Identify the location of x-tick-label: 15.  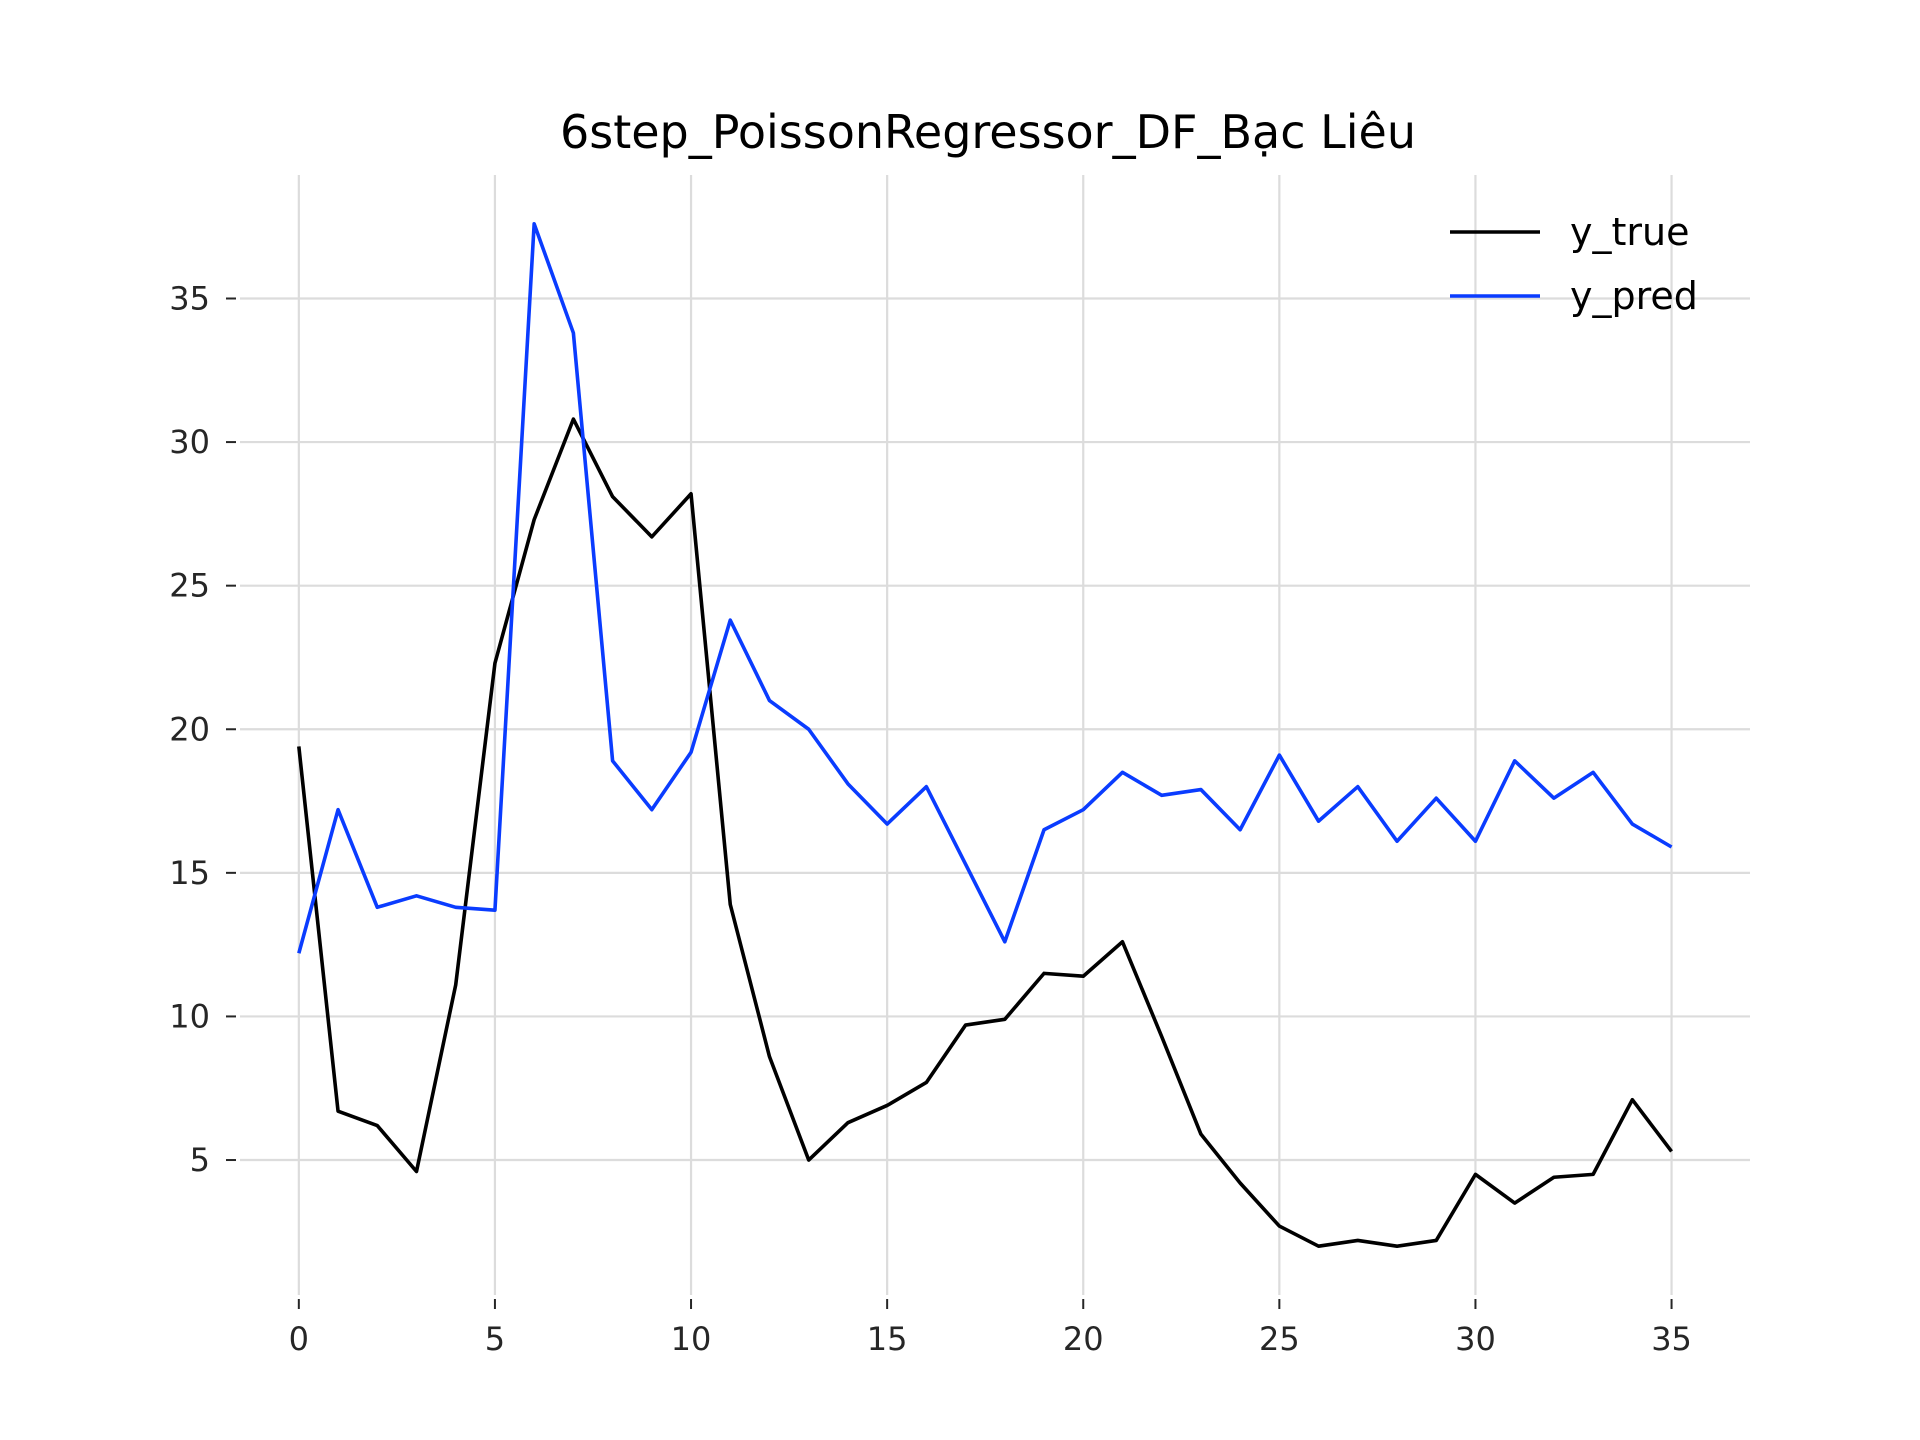
(887, 1339).